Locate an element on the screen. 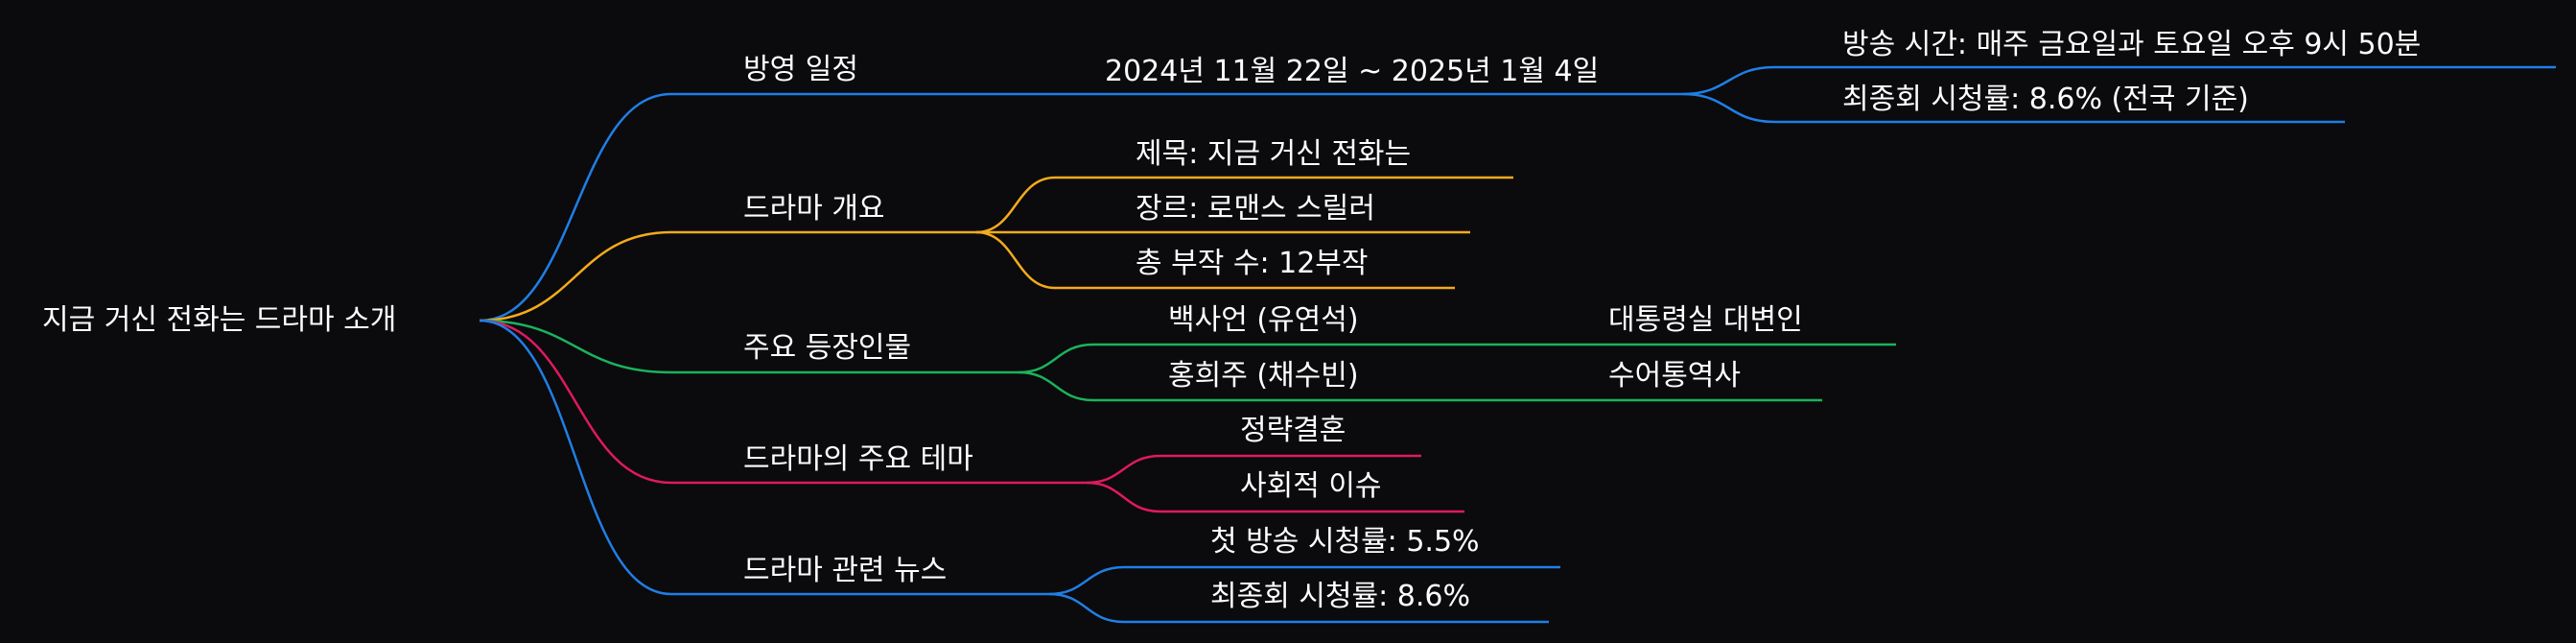  connector-root-news is located at coordinates (575, 458).